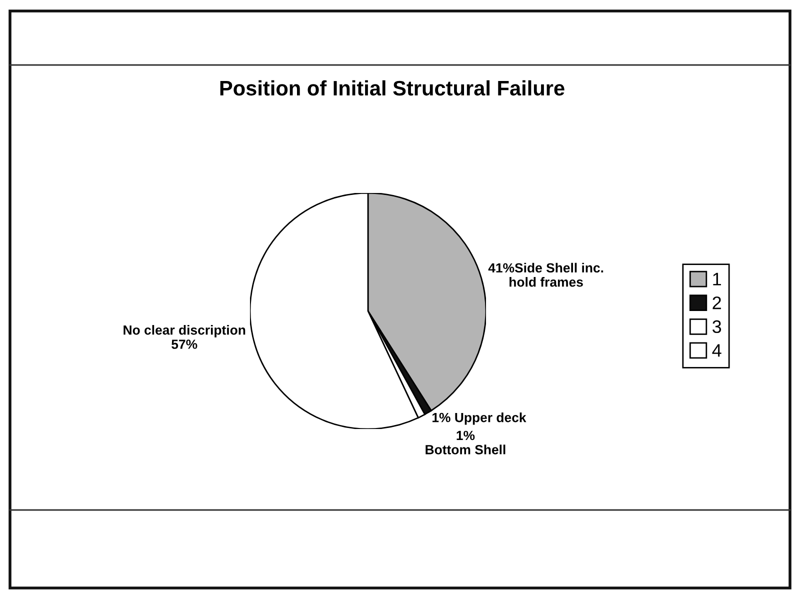  I want to click on data-label: No clear discription 57%, so click(185, 337).